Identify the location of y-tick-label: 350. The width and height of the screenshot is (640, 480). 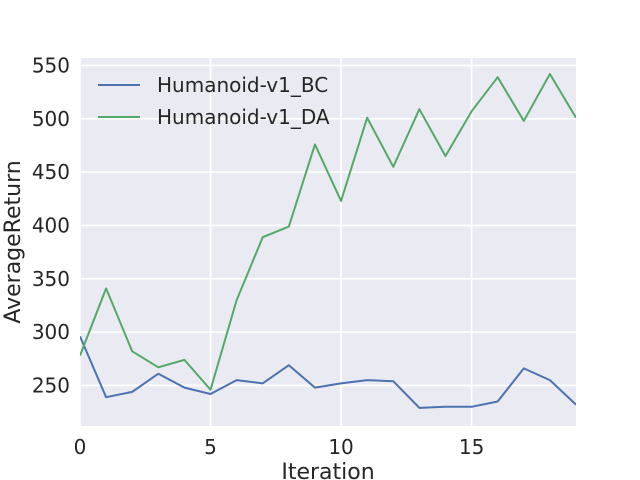
(51, 279).